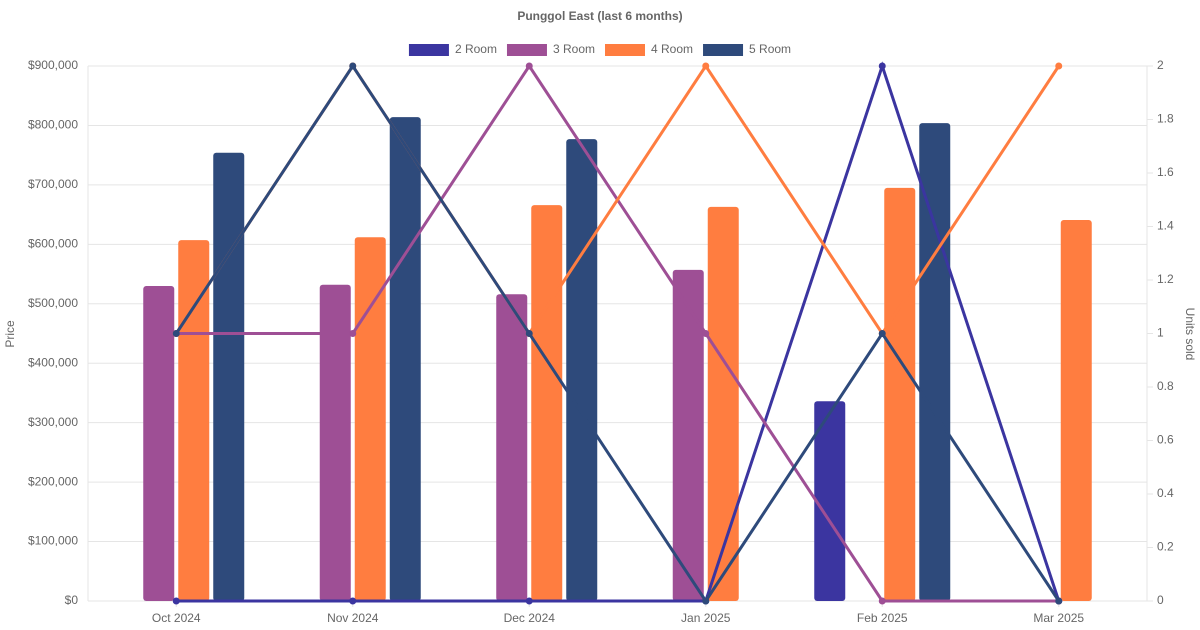 The image size is (1200, 630). Describe the element at coordinates (353, 618) in the screenshot. I see `x-tick-label: Nov 2024` at that location.